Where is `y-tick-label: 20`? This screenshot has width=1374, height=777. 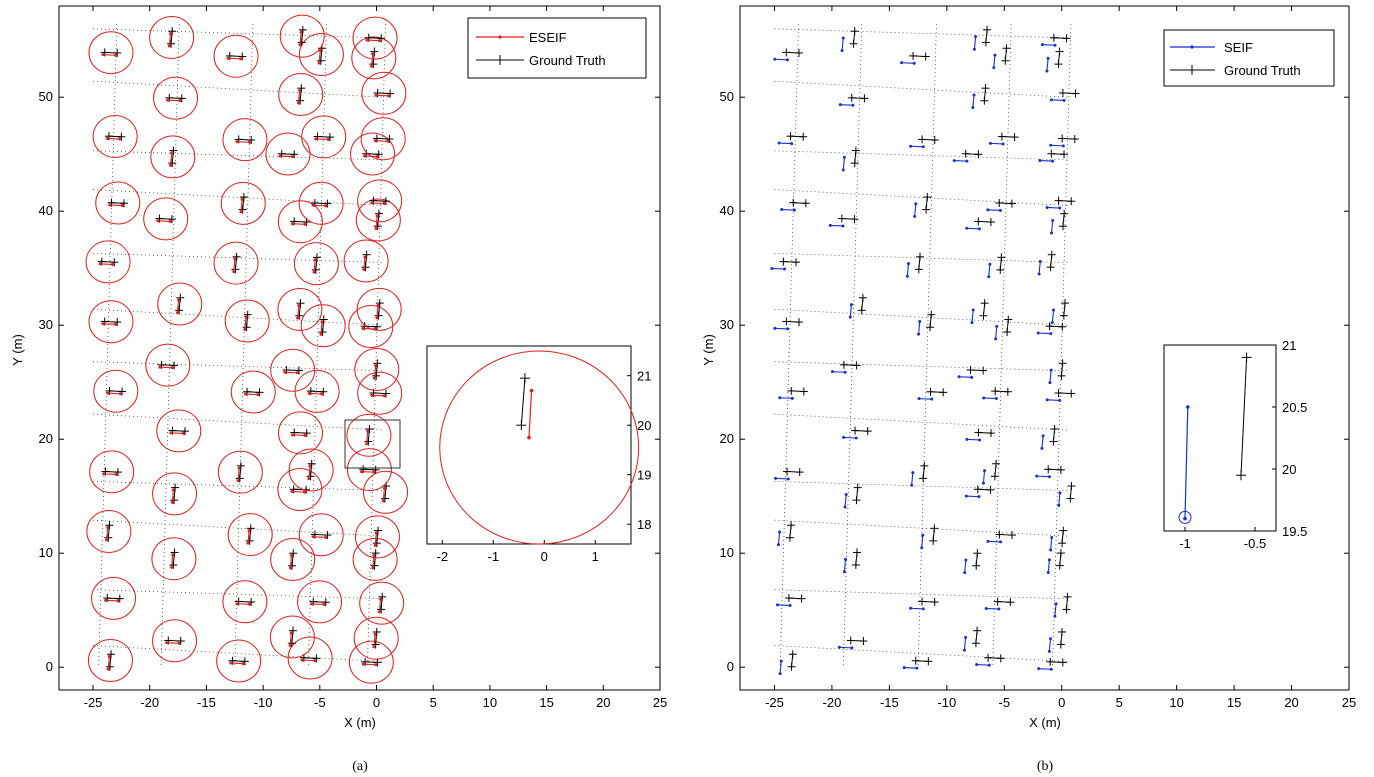
y-tick-label: 20 is located at coordinates (727, 438).